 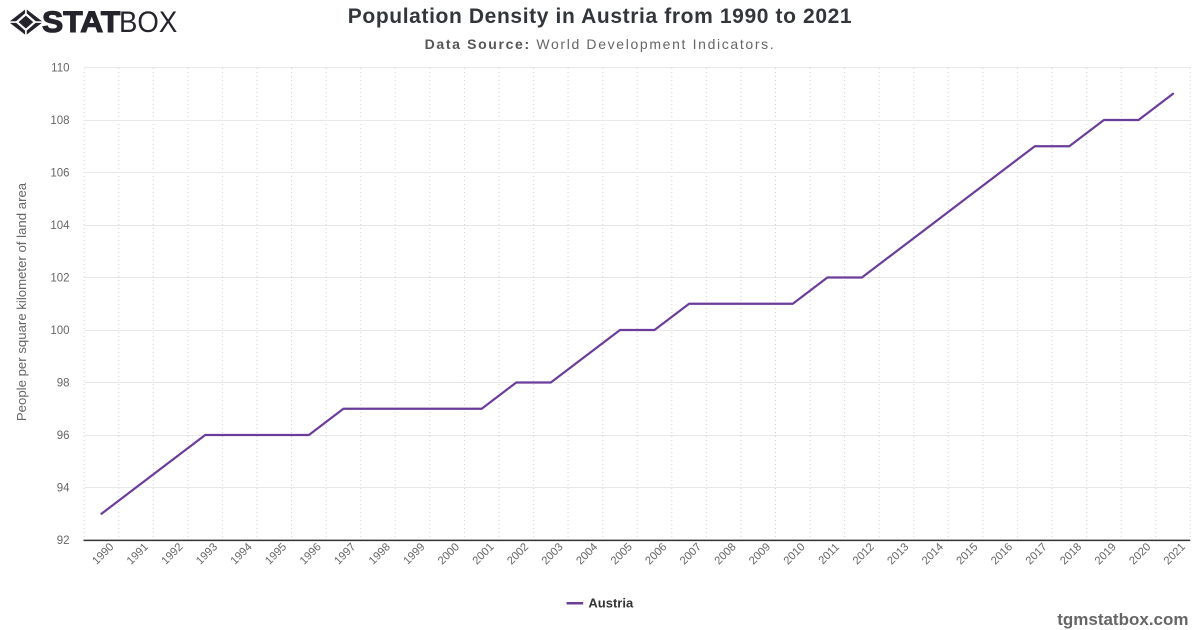 What do you see at coordinates (59, 174) in the screenshot?
I see `svg-text: 106` at bounding box center [59, 174].